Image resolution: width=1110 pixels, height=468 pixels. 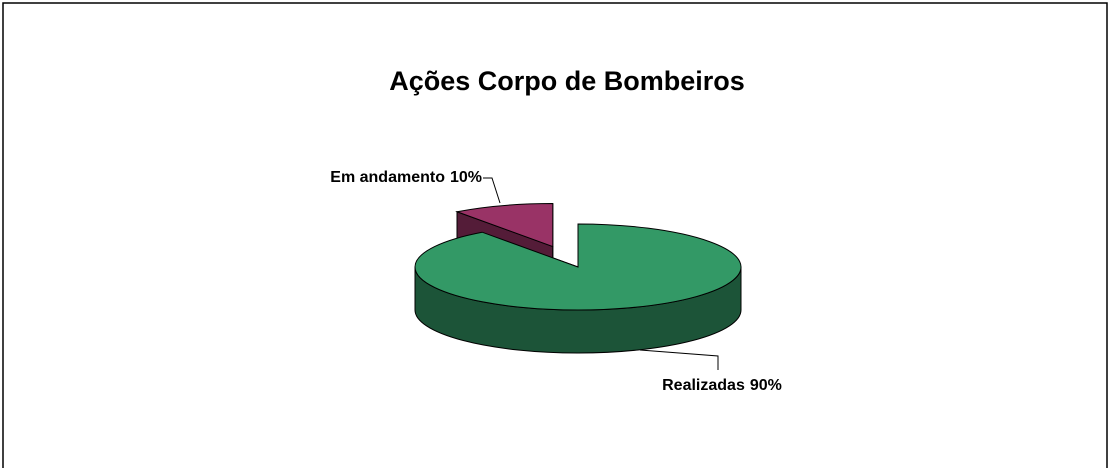 What do you see at coordinates (567, 81) in the screenshot?
I see `chart-title: Ações Corpo de Bombeiros` at bounding box center [567, 81].